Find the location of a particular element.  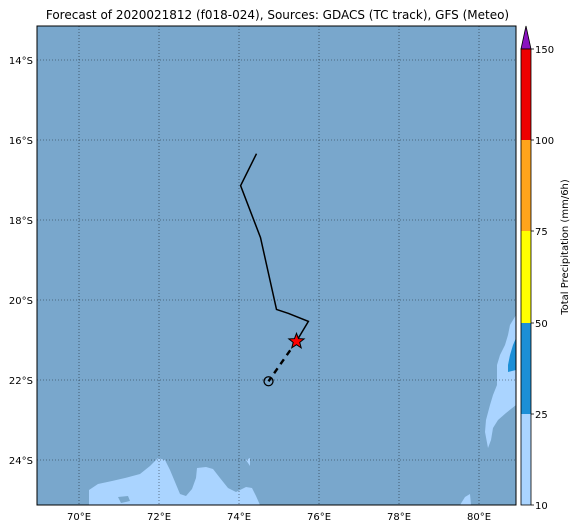

land-sw-spot is located at coordinates (465, 499).